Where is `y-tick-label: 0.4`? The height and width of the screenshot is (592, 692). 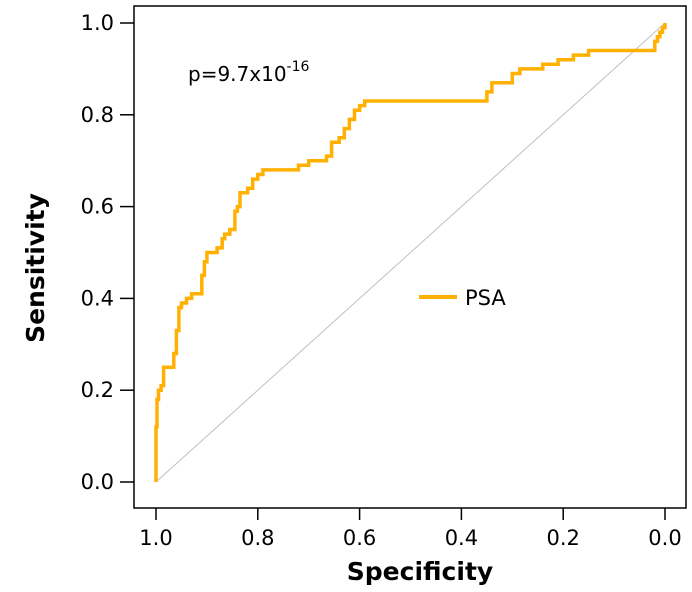
y-tick-label: 0.4 is located at coordinates (97, 298).